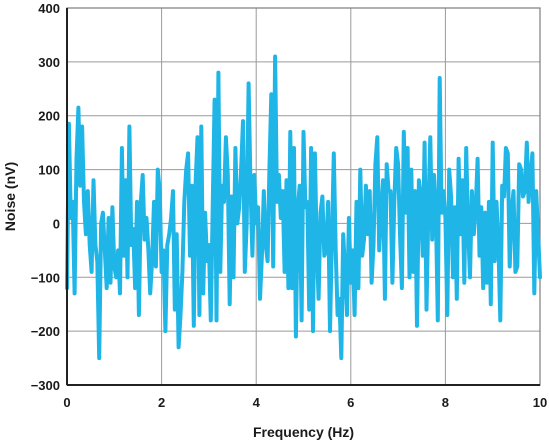  What do you see at coordinates (66, 402) in the screenshot?
I see `x-tick-label: 0` at bounding box center [66, 402].